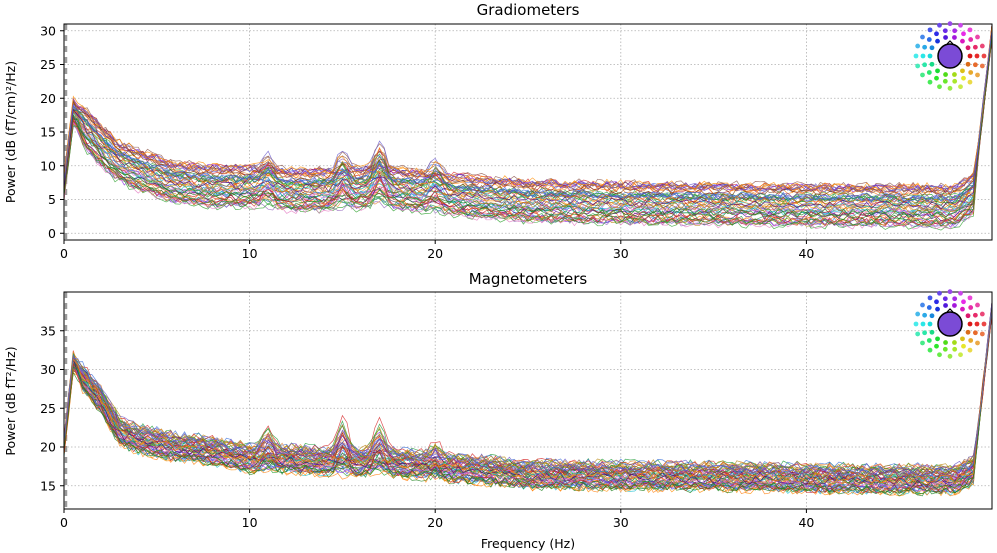  Describe the element at coordinates (528, 279) in the screenshot. I see `chart-title: Magnetometers` at that location.